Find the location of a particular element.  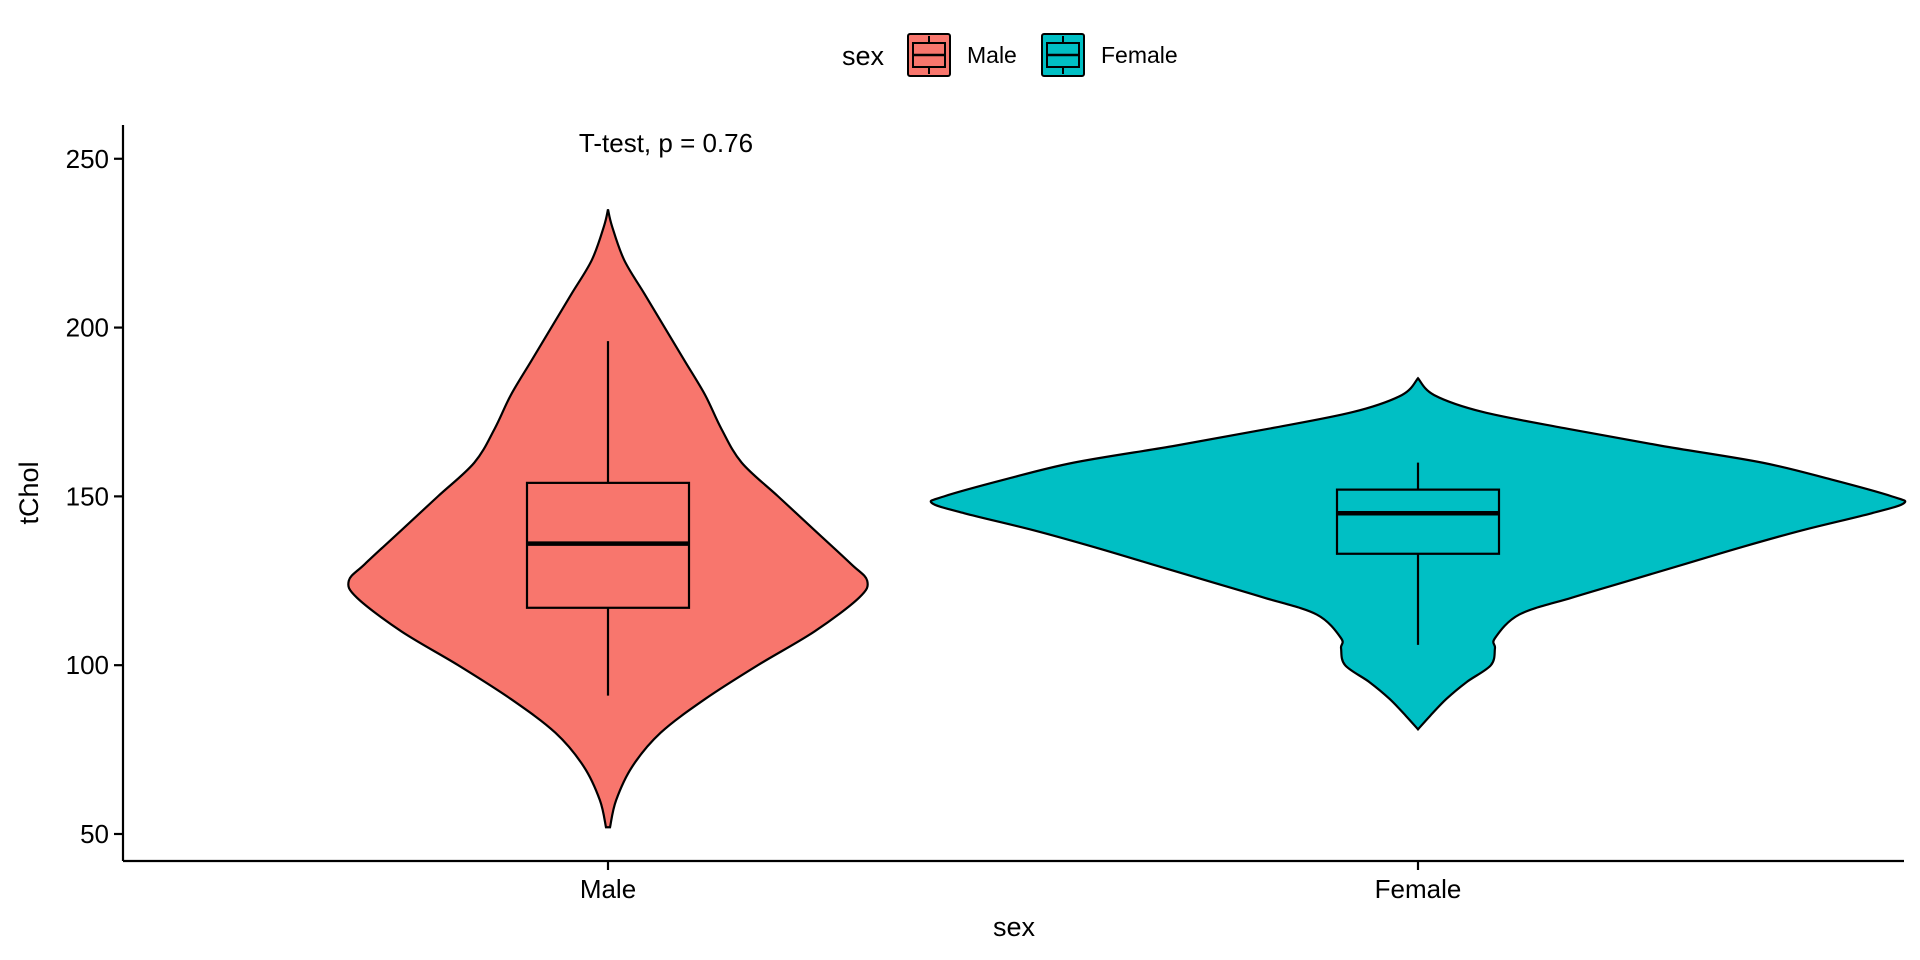

y-tick-label: 200 is located at coordinates (87, 328).